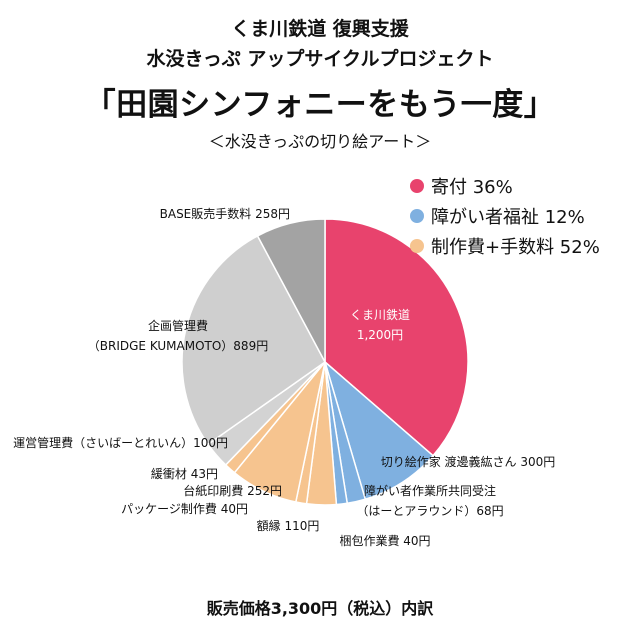  I want to click on slice-label: BASE販売手数料 258円, so click(225, 213).